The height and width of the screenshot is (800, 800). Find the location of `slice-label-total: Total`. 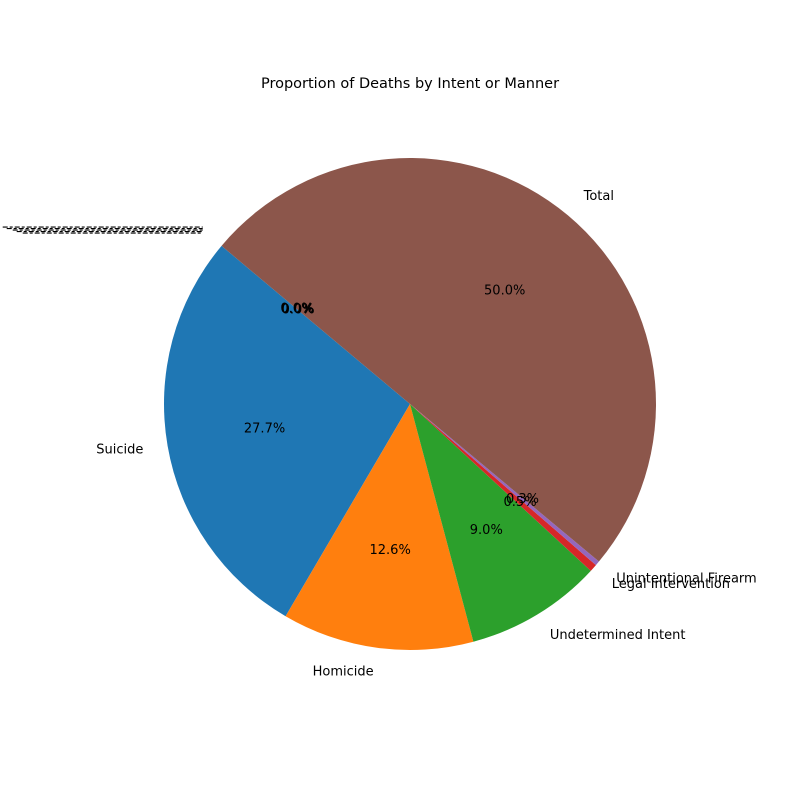

slice-label-total: Total is located at coordinates (598, 196).